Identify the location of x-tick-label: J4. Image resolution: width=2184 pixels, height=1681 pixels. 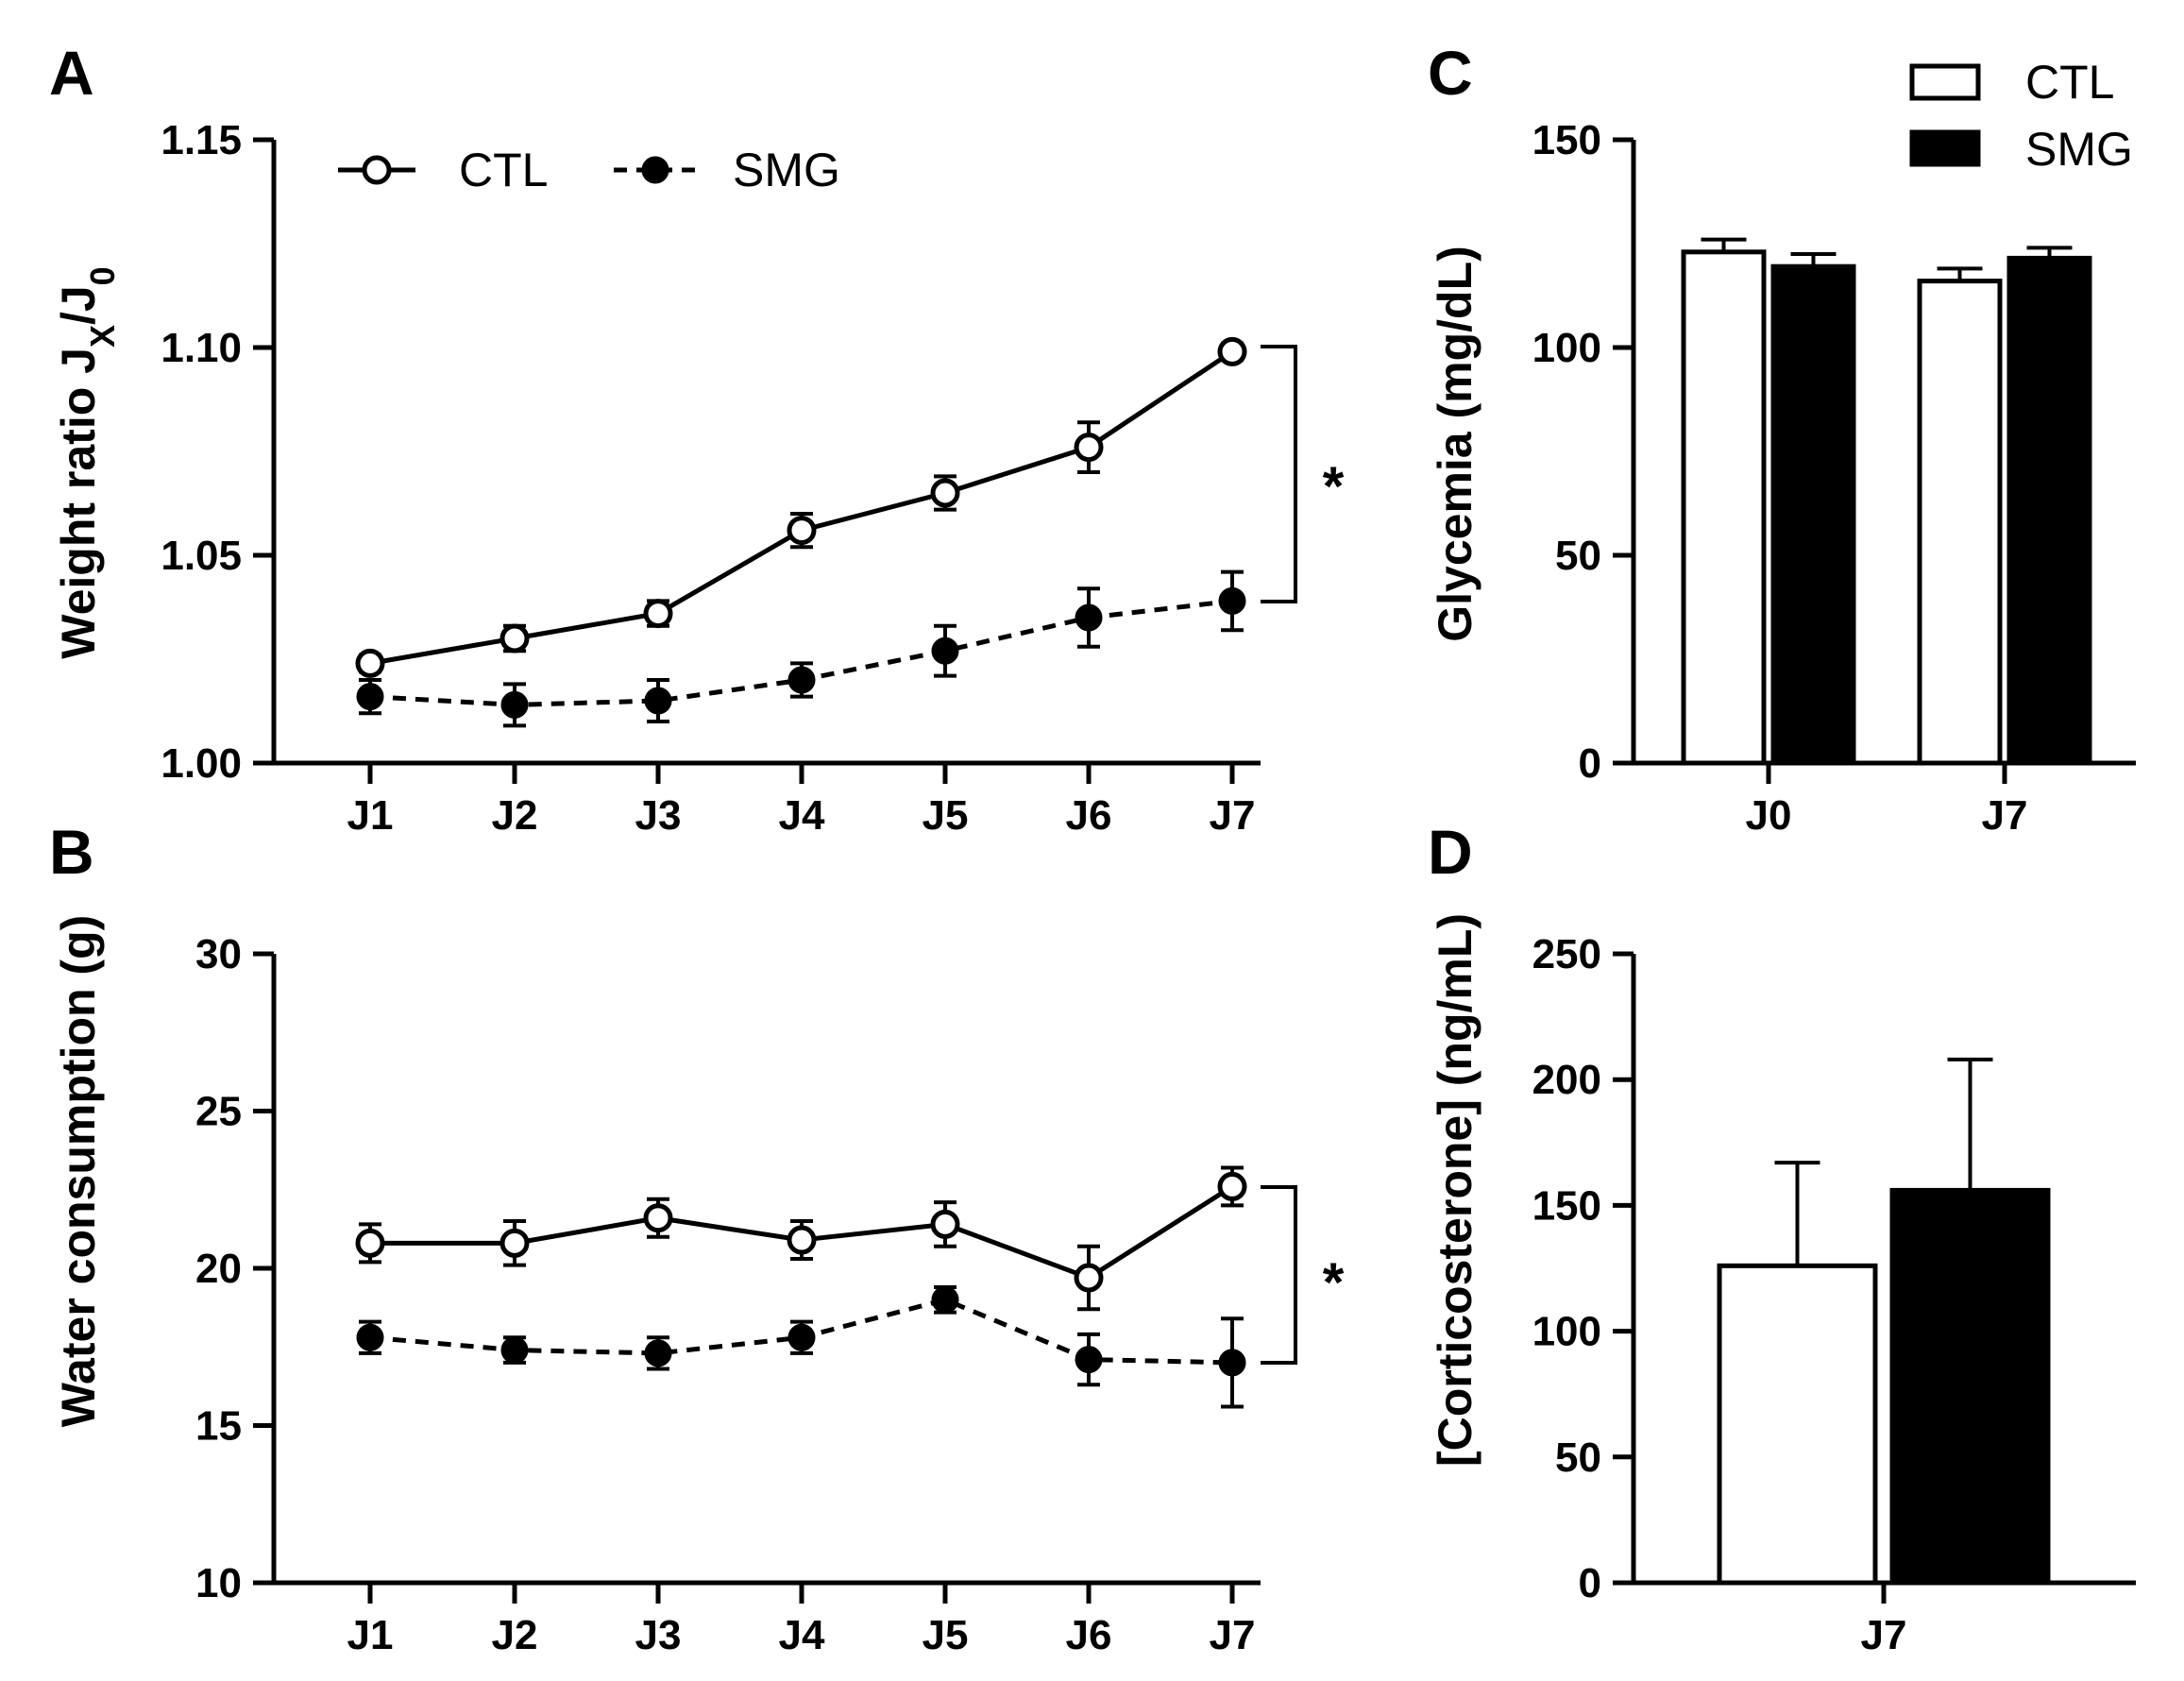
(802, 1635).